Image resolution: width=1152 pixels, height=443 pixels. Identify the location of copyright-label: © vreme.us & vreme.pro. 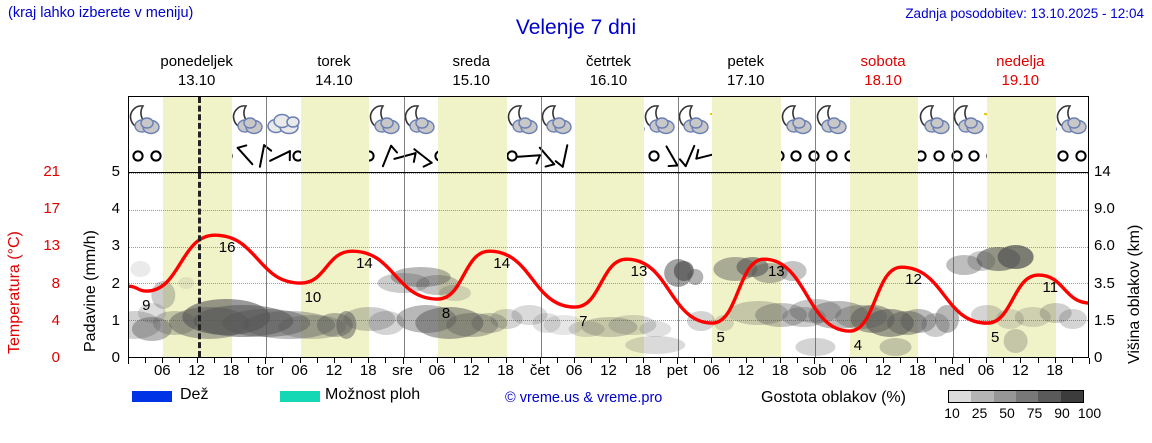
(584, 398).